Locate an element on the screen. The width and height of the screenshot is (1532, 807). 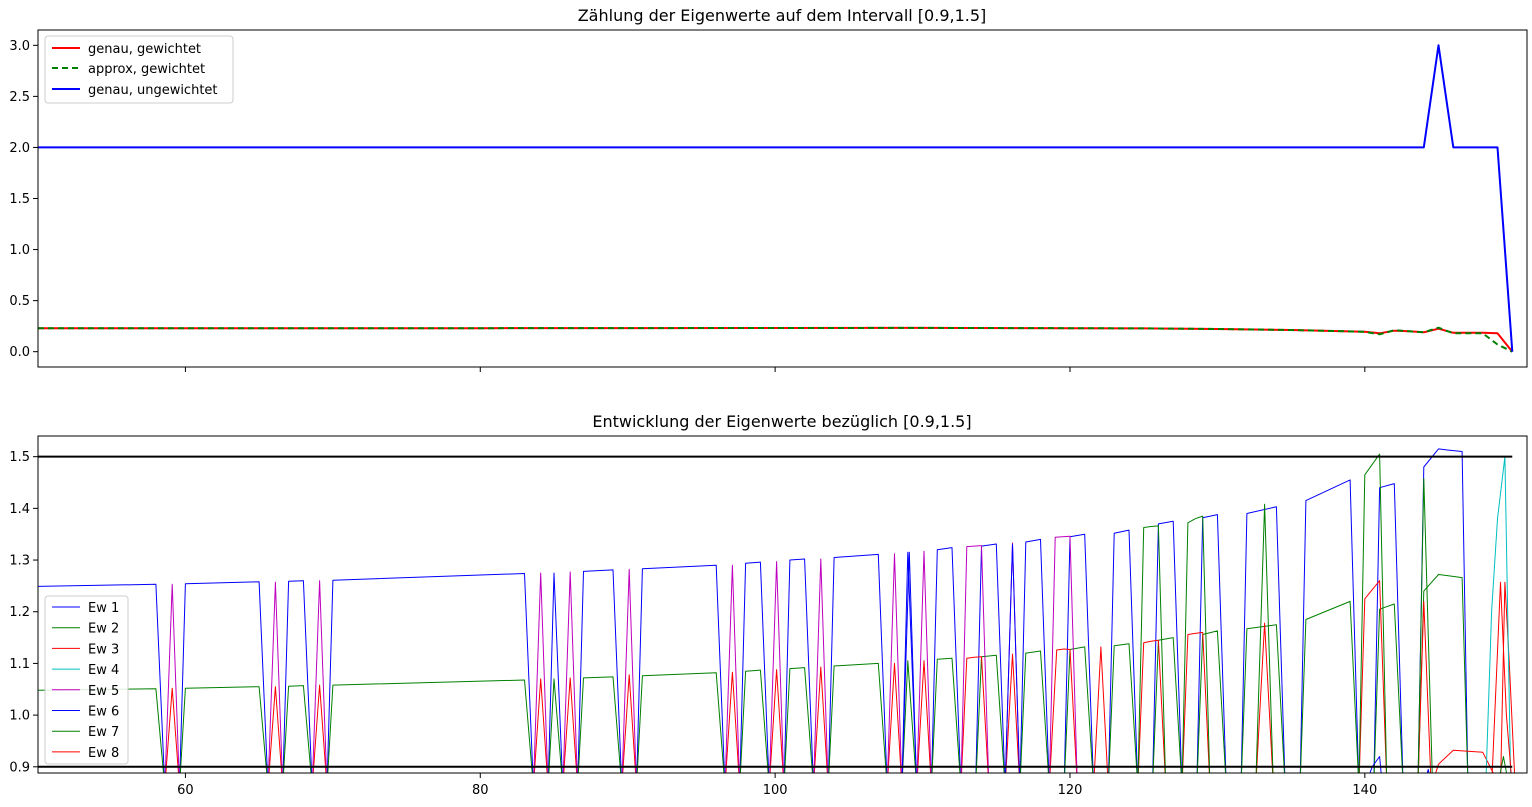
bottom-legend-label-6: Ew 6 is located at coordinates (103, 712).